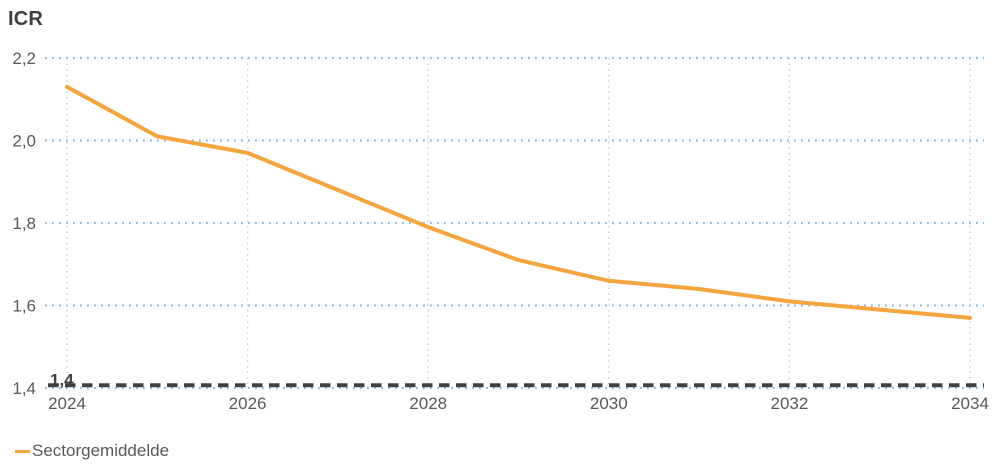 This screenshot has width=1000, height=470. What do you see at coordinates (789, 403) in the screenshot?
I see `x-axis-tick-label: 2032` at bounding box center [789, 403].